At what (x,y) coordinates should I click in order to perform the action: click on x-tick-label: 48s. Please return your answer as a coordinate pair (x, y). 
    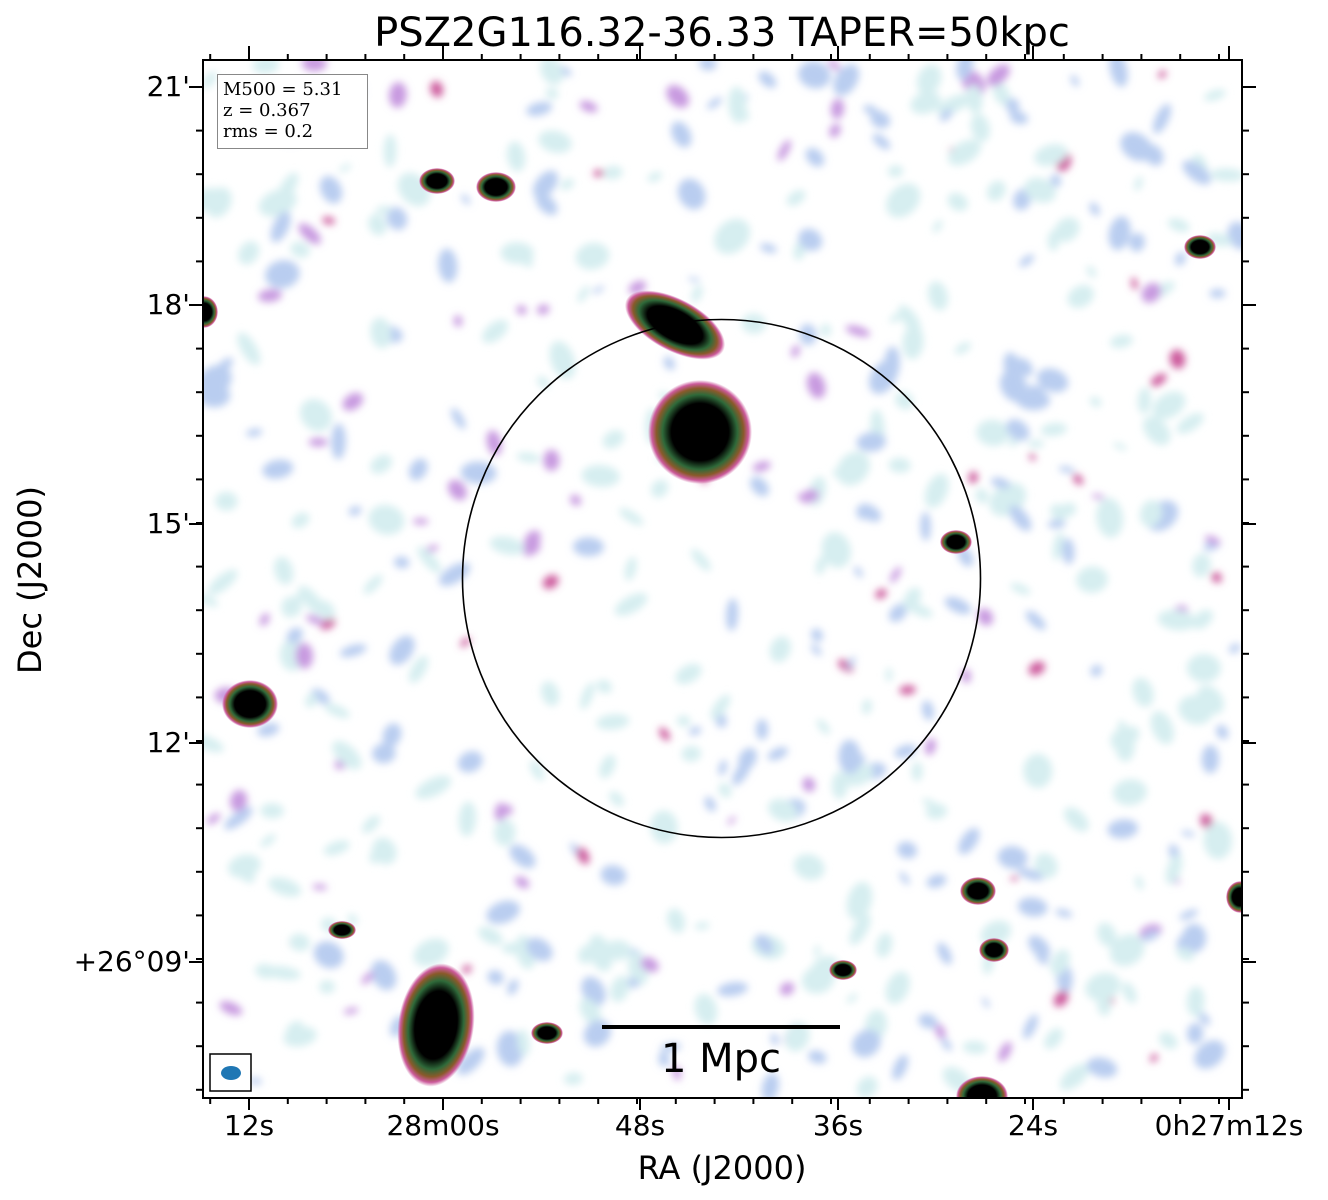
    Looking at the image, I should click on (640, 1125).